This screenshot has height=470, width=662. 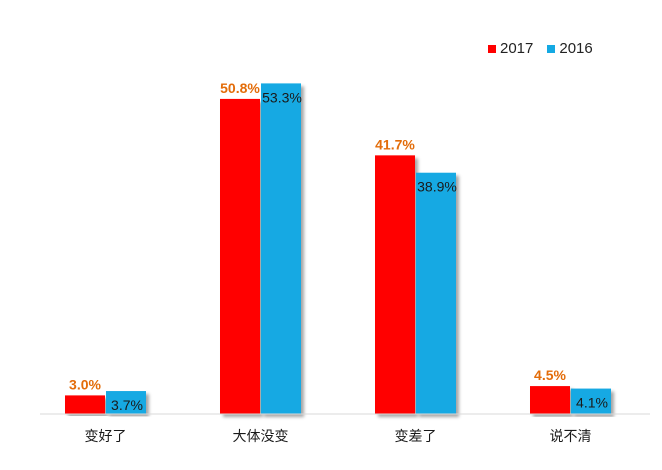 I want to click on legend-item-2017: 2017, so click(x=510, y=48).